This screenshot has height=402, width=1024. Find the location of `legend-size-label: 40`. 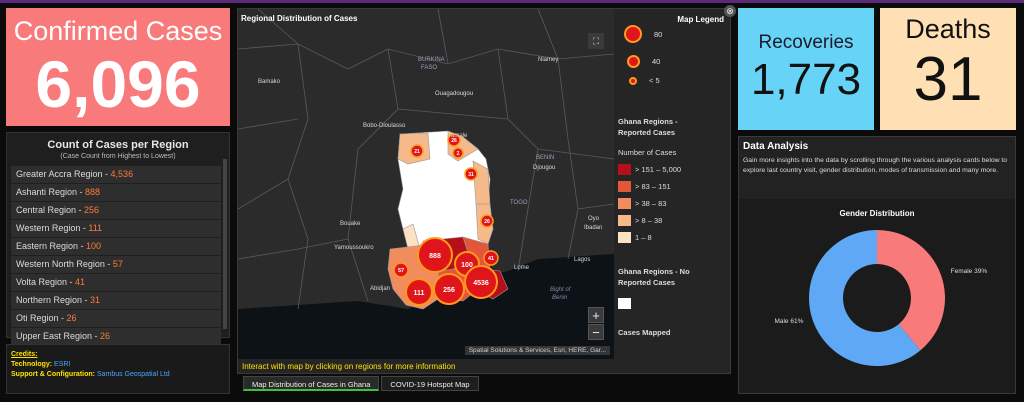

legend-size-label: 40 is located at coordinates (656, 61).